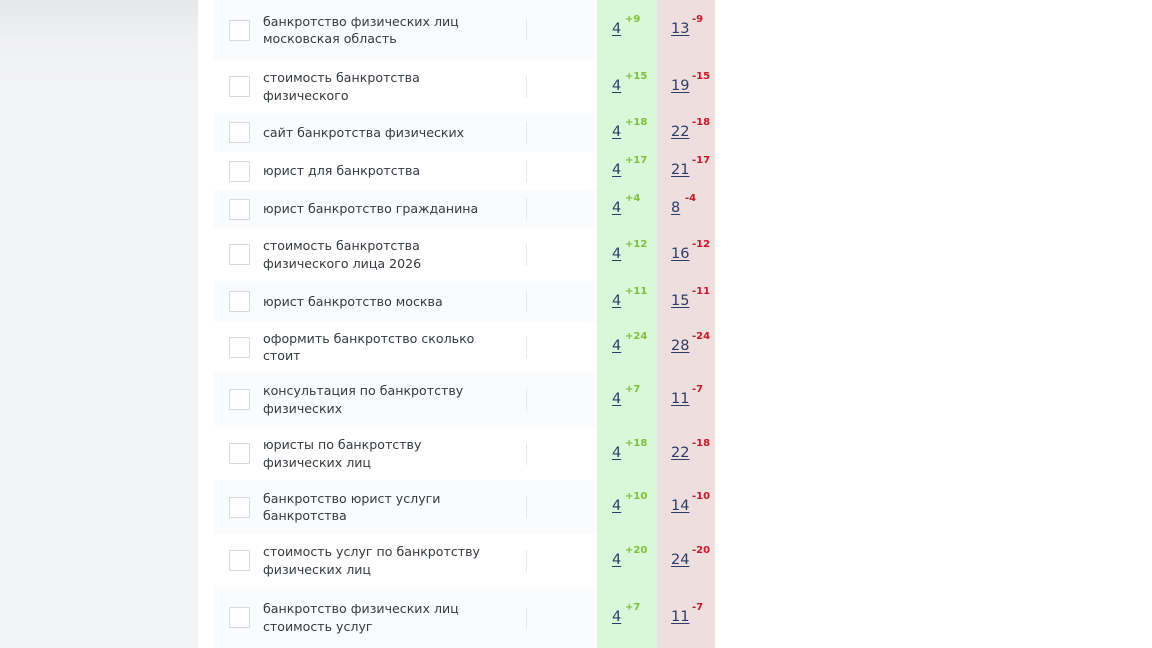  I want to click on keyword-text: юристы по банкротству физических лиц, so click(373, 453).